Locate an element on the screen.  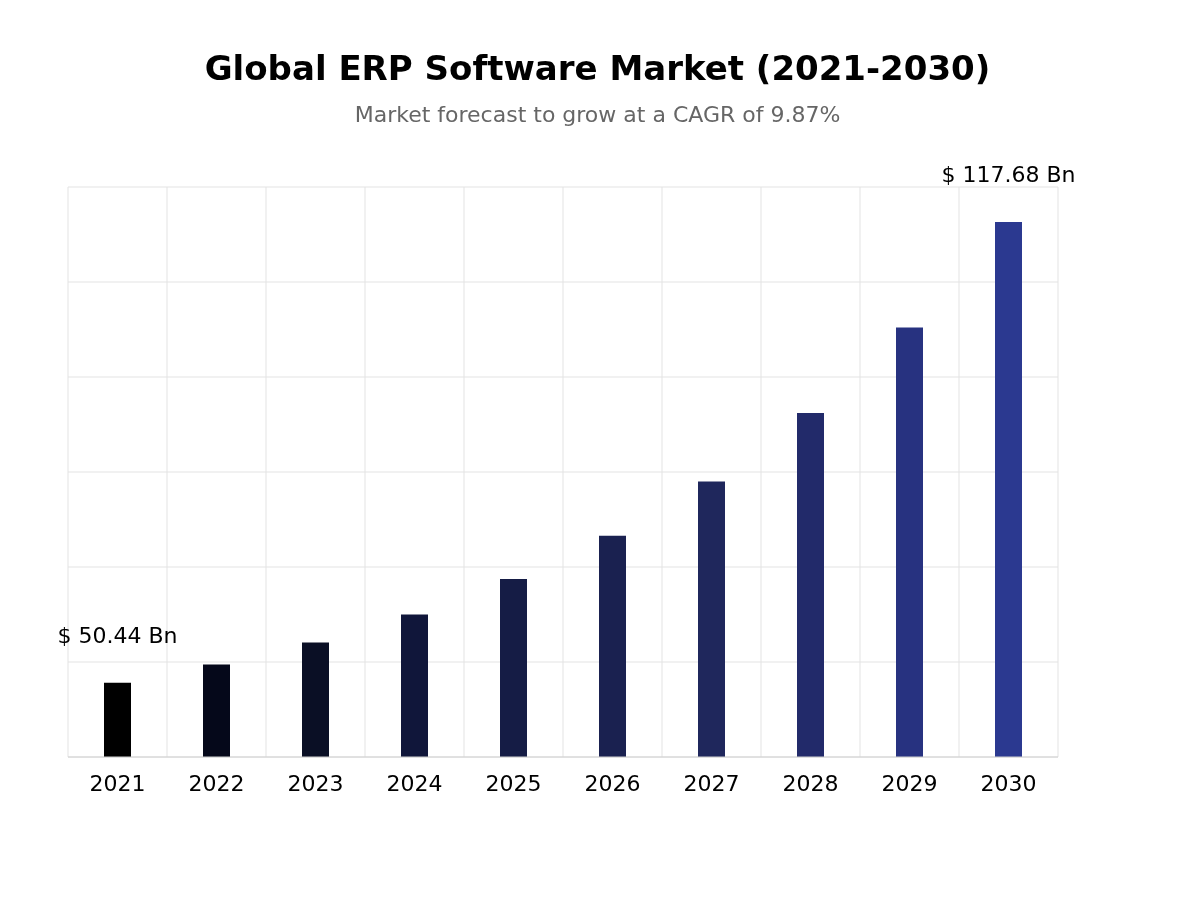
data-label: $ 50.44 Bn is located at coordinates (117, 635).